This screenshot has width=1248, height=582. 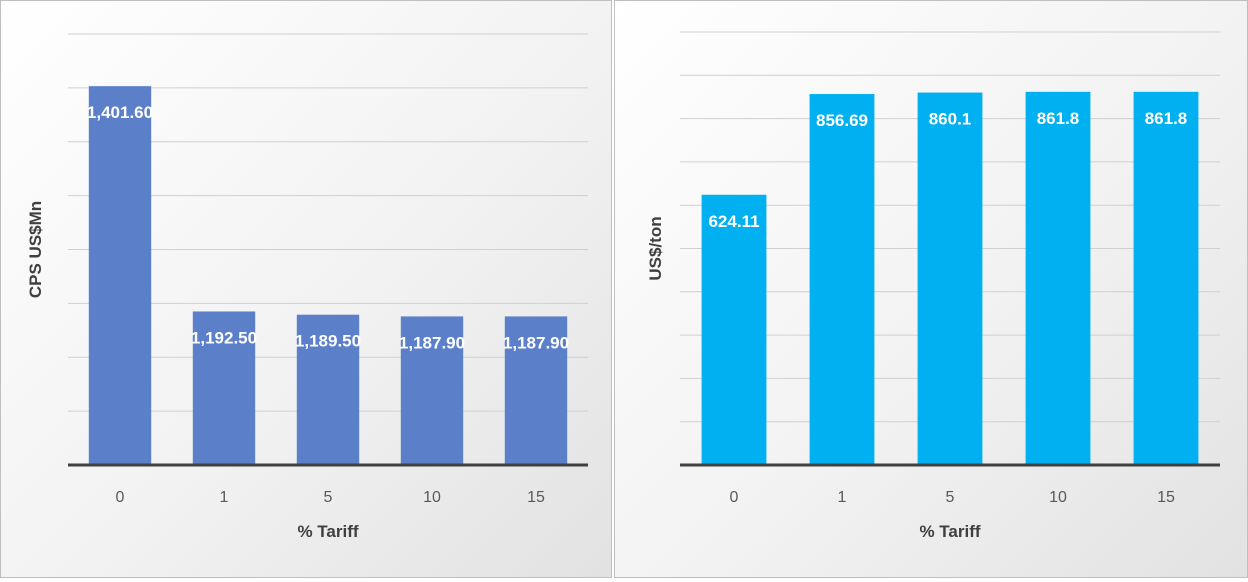 What do you see at coordinates (655, 248) in the screenshot?
I see `y-axis-label: US$/ton` at bounding box center [655, 248].